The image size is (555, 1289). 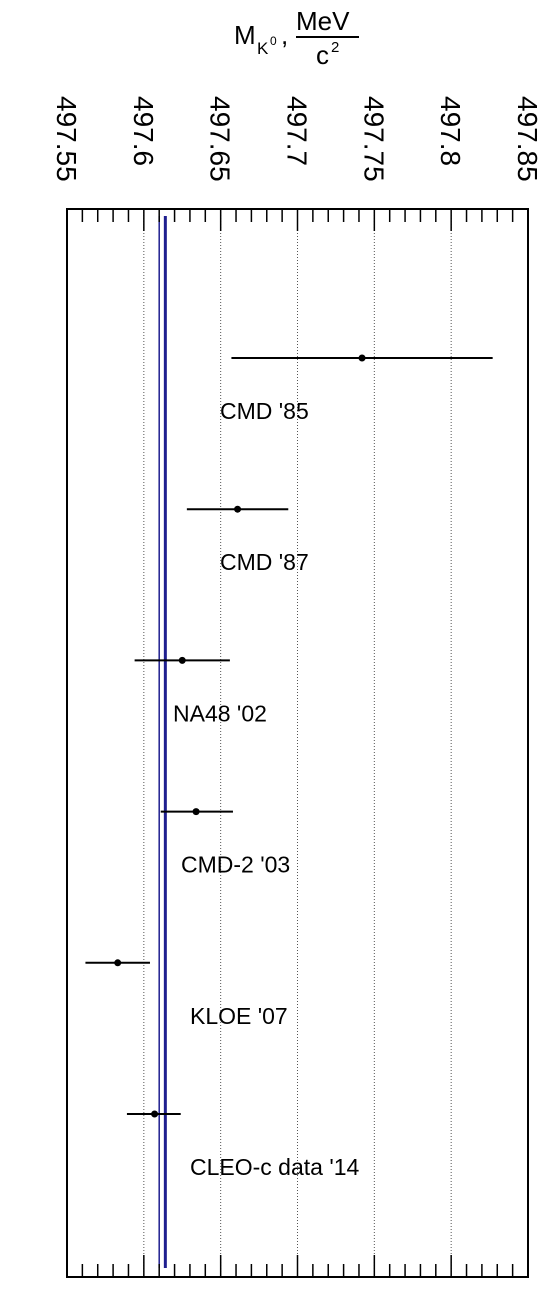 What do you see at coordinates (450, 131) in the screenshot?
I see `tick-label: 497.8` at bounding box center [450, 131].